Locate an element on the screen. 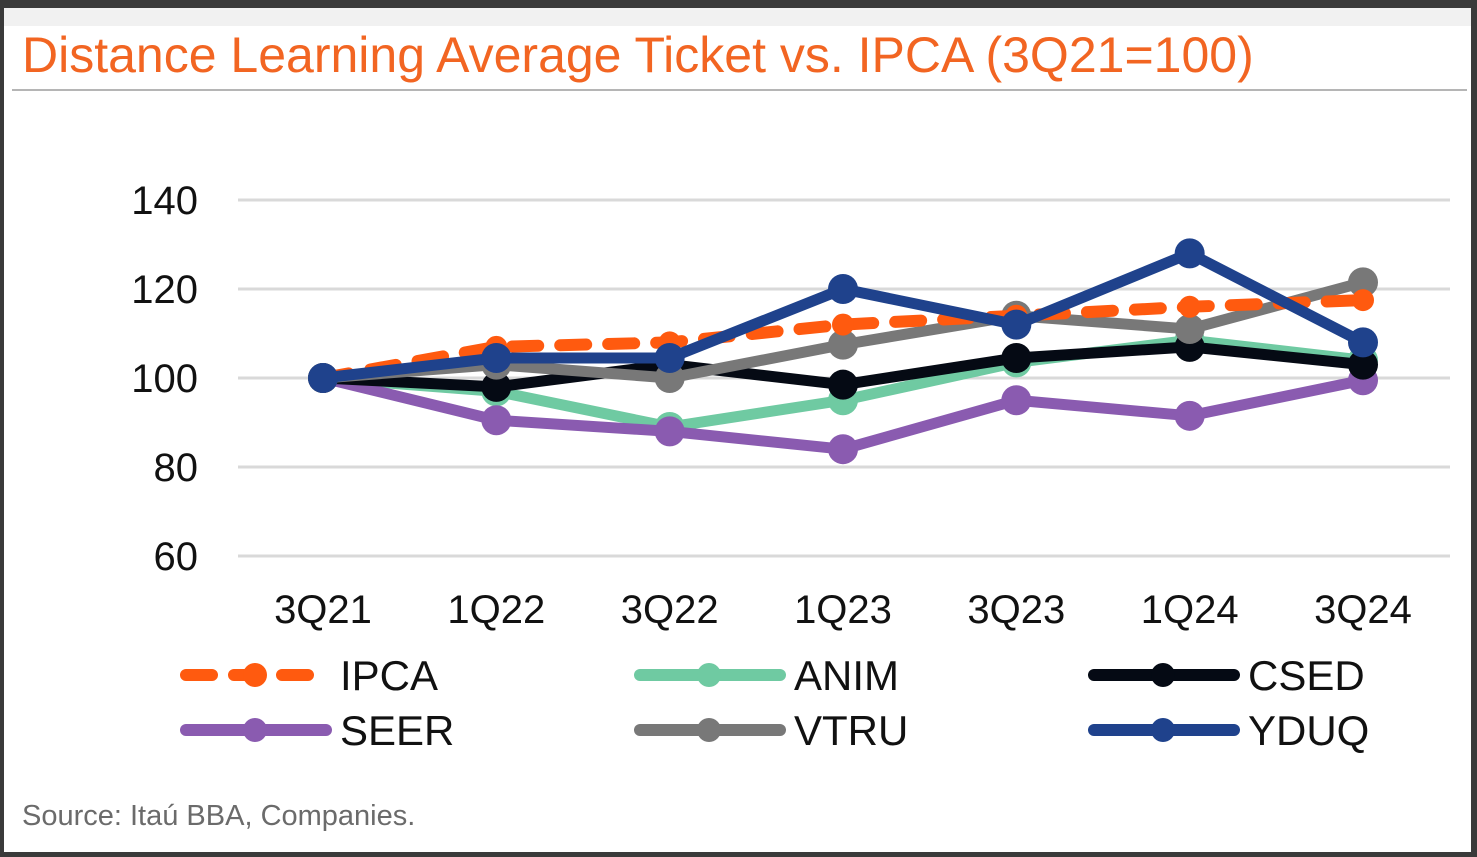 The height and width of the screenshot is (857, 1477). x-tick-label: 3Q23 is located at coordinates (1016, 610).